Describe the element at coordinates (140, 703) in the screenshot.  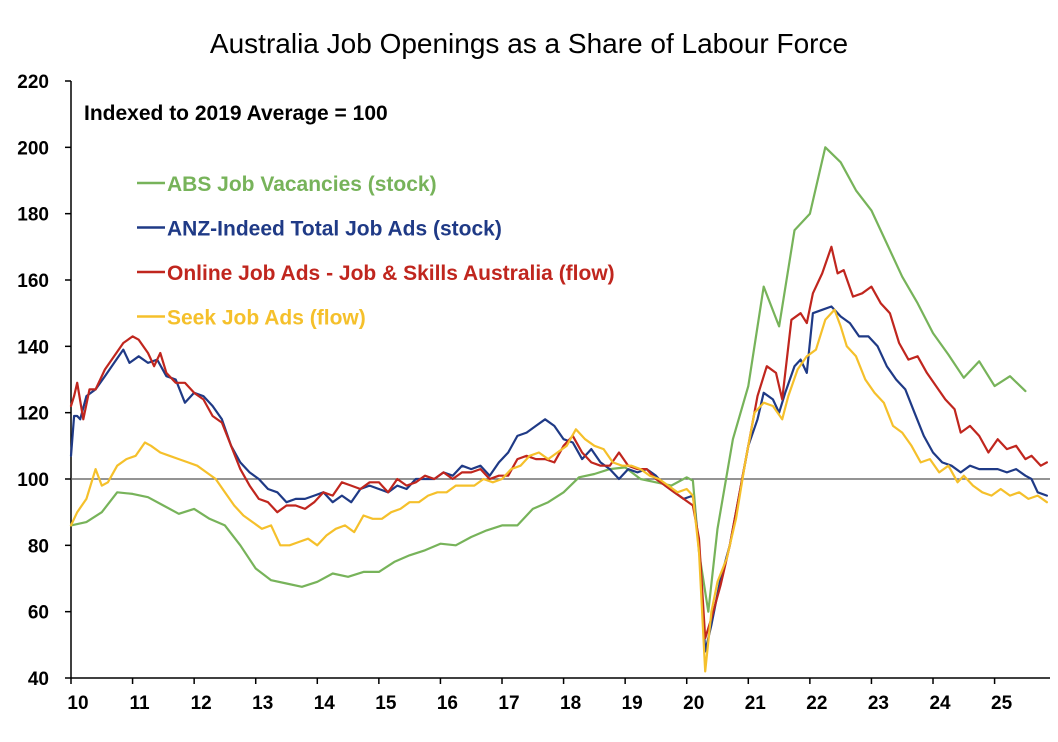
I see `x-tick-label: 11` at that location.